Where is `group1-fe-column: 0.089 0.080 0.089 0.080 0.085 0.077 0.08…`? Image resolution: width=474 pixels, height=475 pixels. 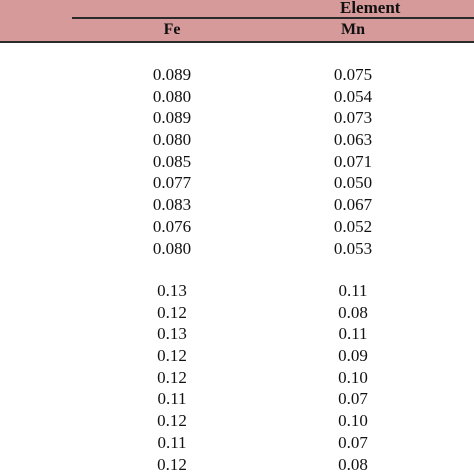 group1-fe-column: 0.089 0.080 0.089 0.080 0.085 0.077 0.08… is located at coordinates (172, 161).